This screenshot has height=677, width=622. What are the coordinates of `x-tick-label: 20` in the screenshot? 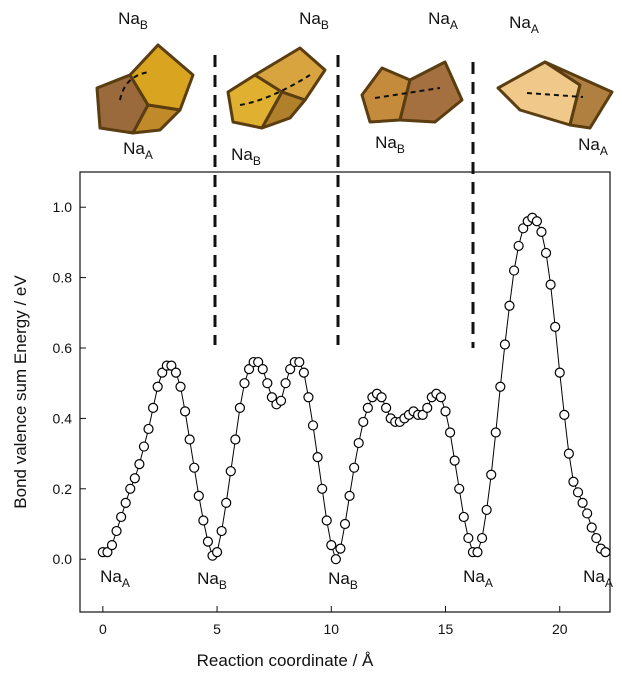 It's located at (560, 629).